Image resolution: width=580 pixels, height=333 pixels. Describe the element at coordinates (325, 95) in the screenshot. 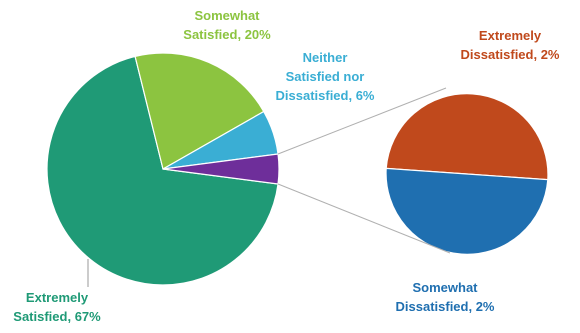

I see `label-line: Dissatisfied, 6%` at that location.